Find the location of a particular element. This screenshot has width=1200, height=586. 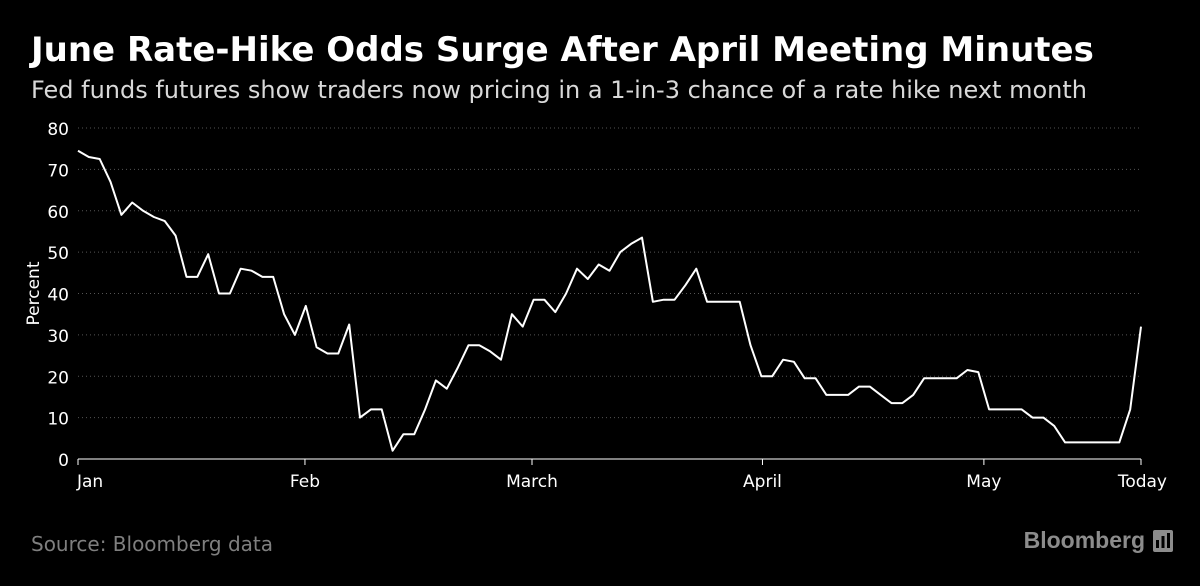

x-tick-label: May is located at coordinates (983, 482).